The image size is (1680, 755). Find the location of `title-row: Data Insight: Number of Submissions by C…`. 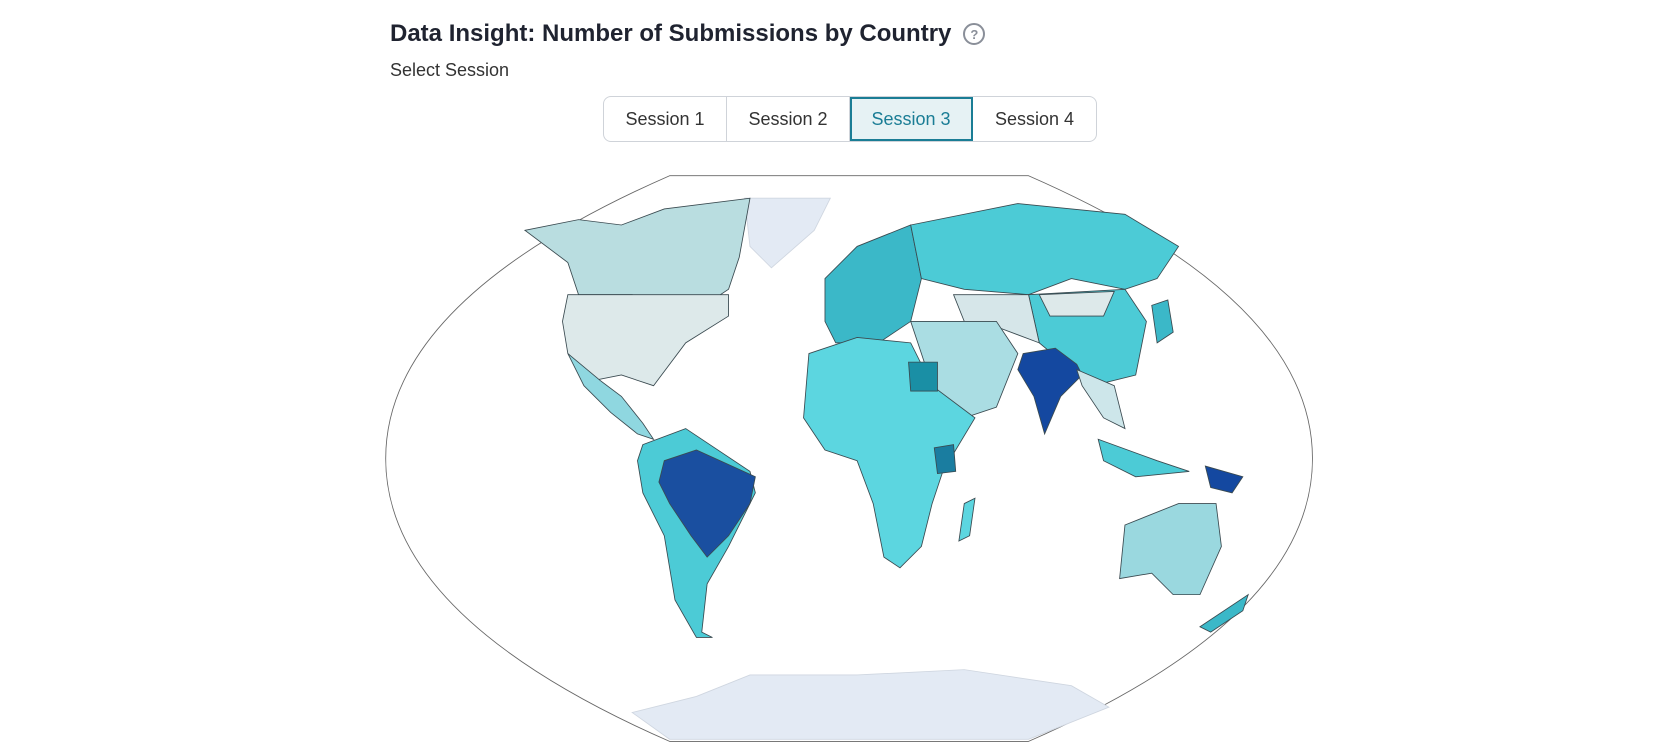

title-row: Data Insight: Number of Submissions by C… is located at coordinates (688, 34).